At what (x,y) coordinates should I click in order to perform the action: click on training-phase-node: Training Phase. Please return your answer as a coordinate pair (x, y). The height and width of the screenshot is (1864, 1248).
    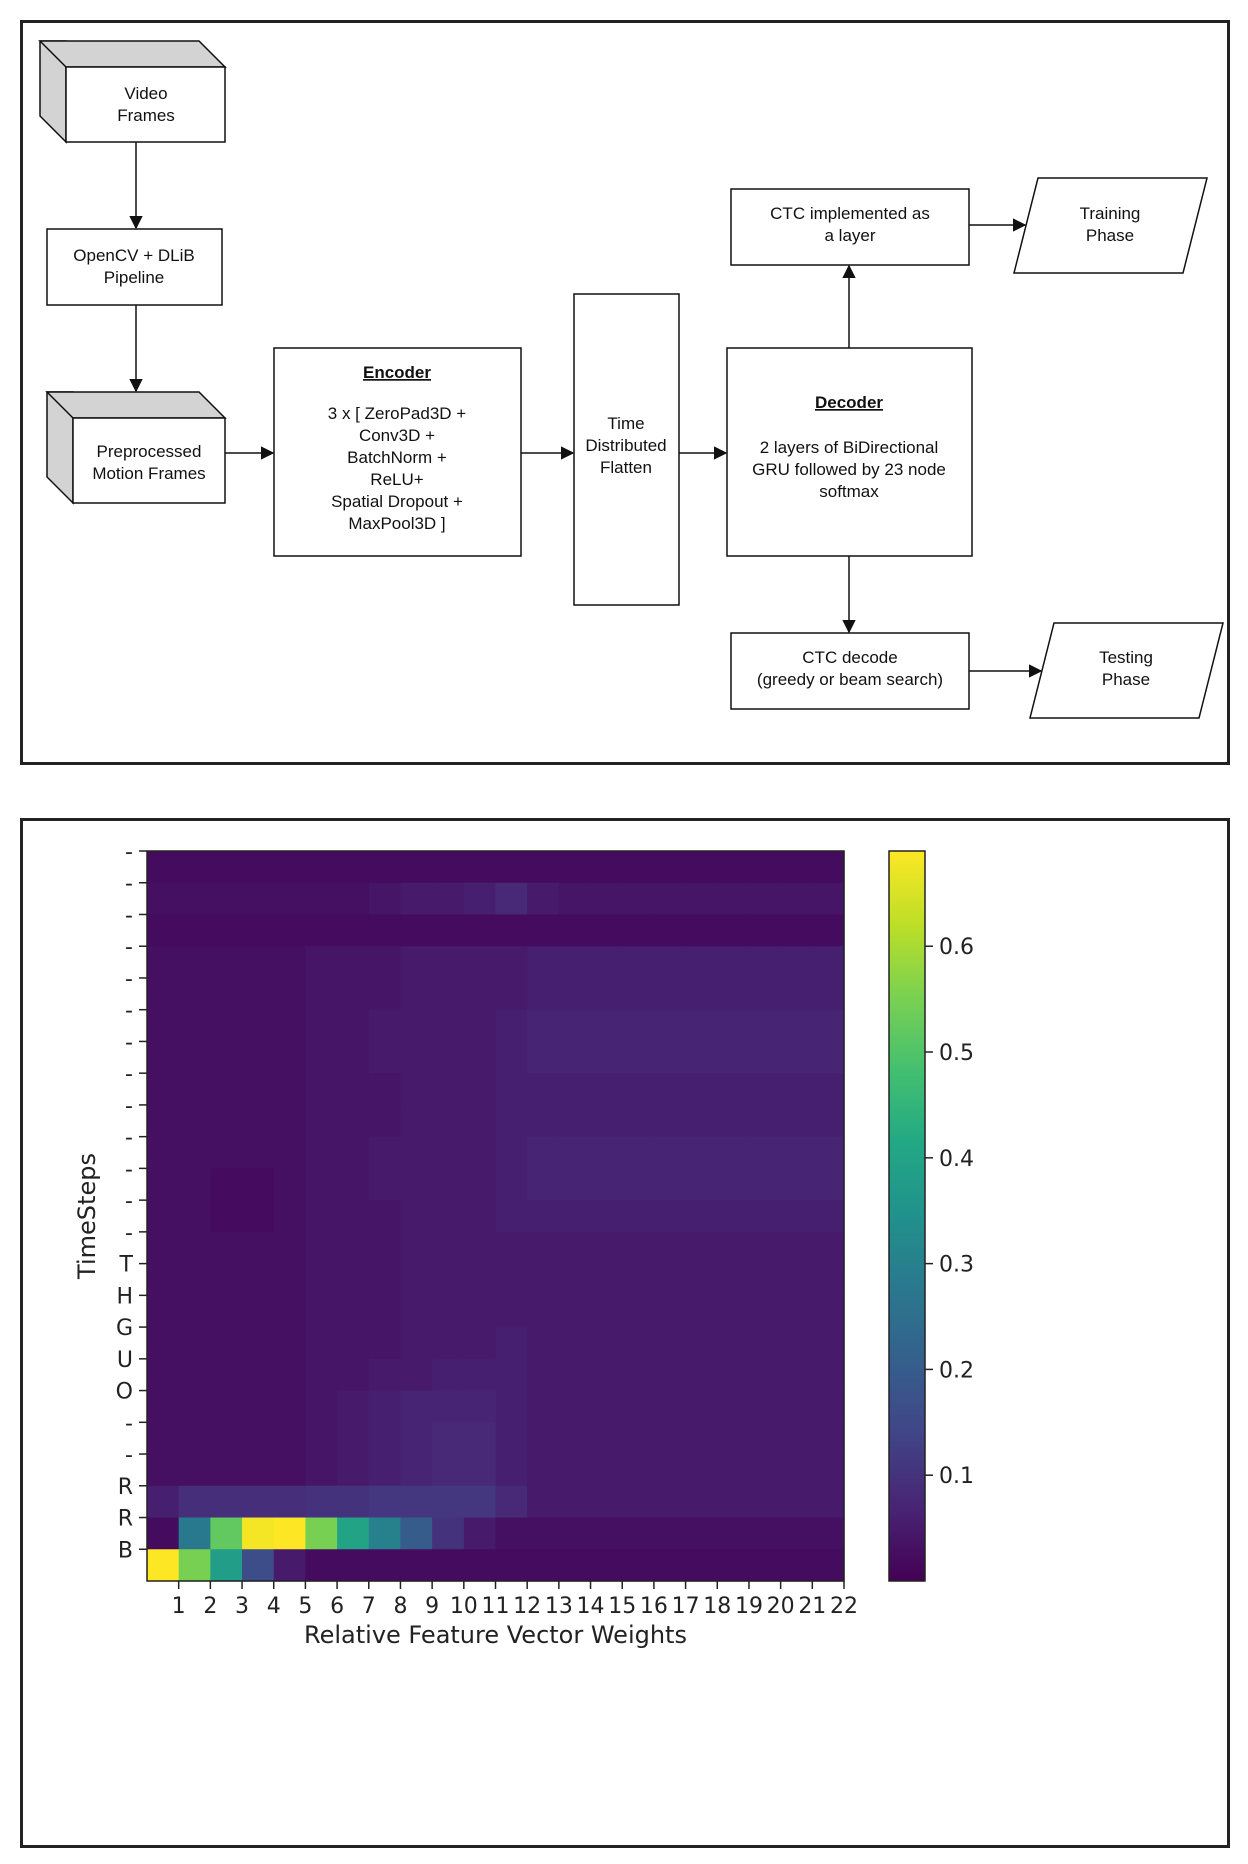
    Looking at the image, I should click on (1110, 225).